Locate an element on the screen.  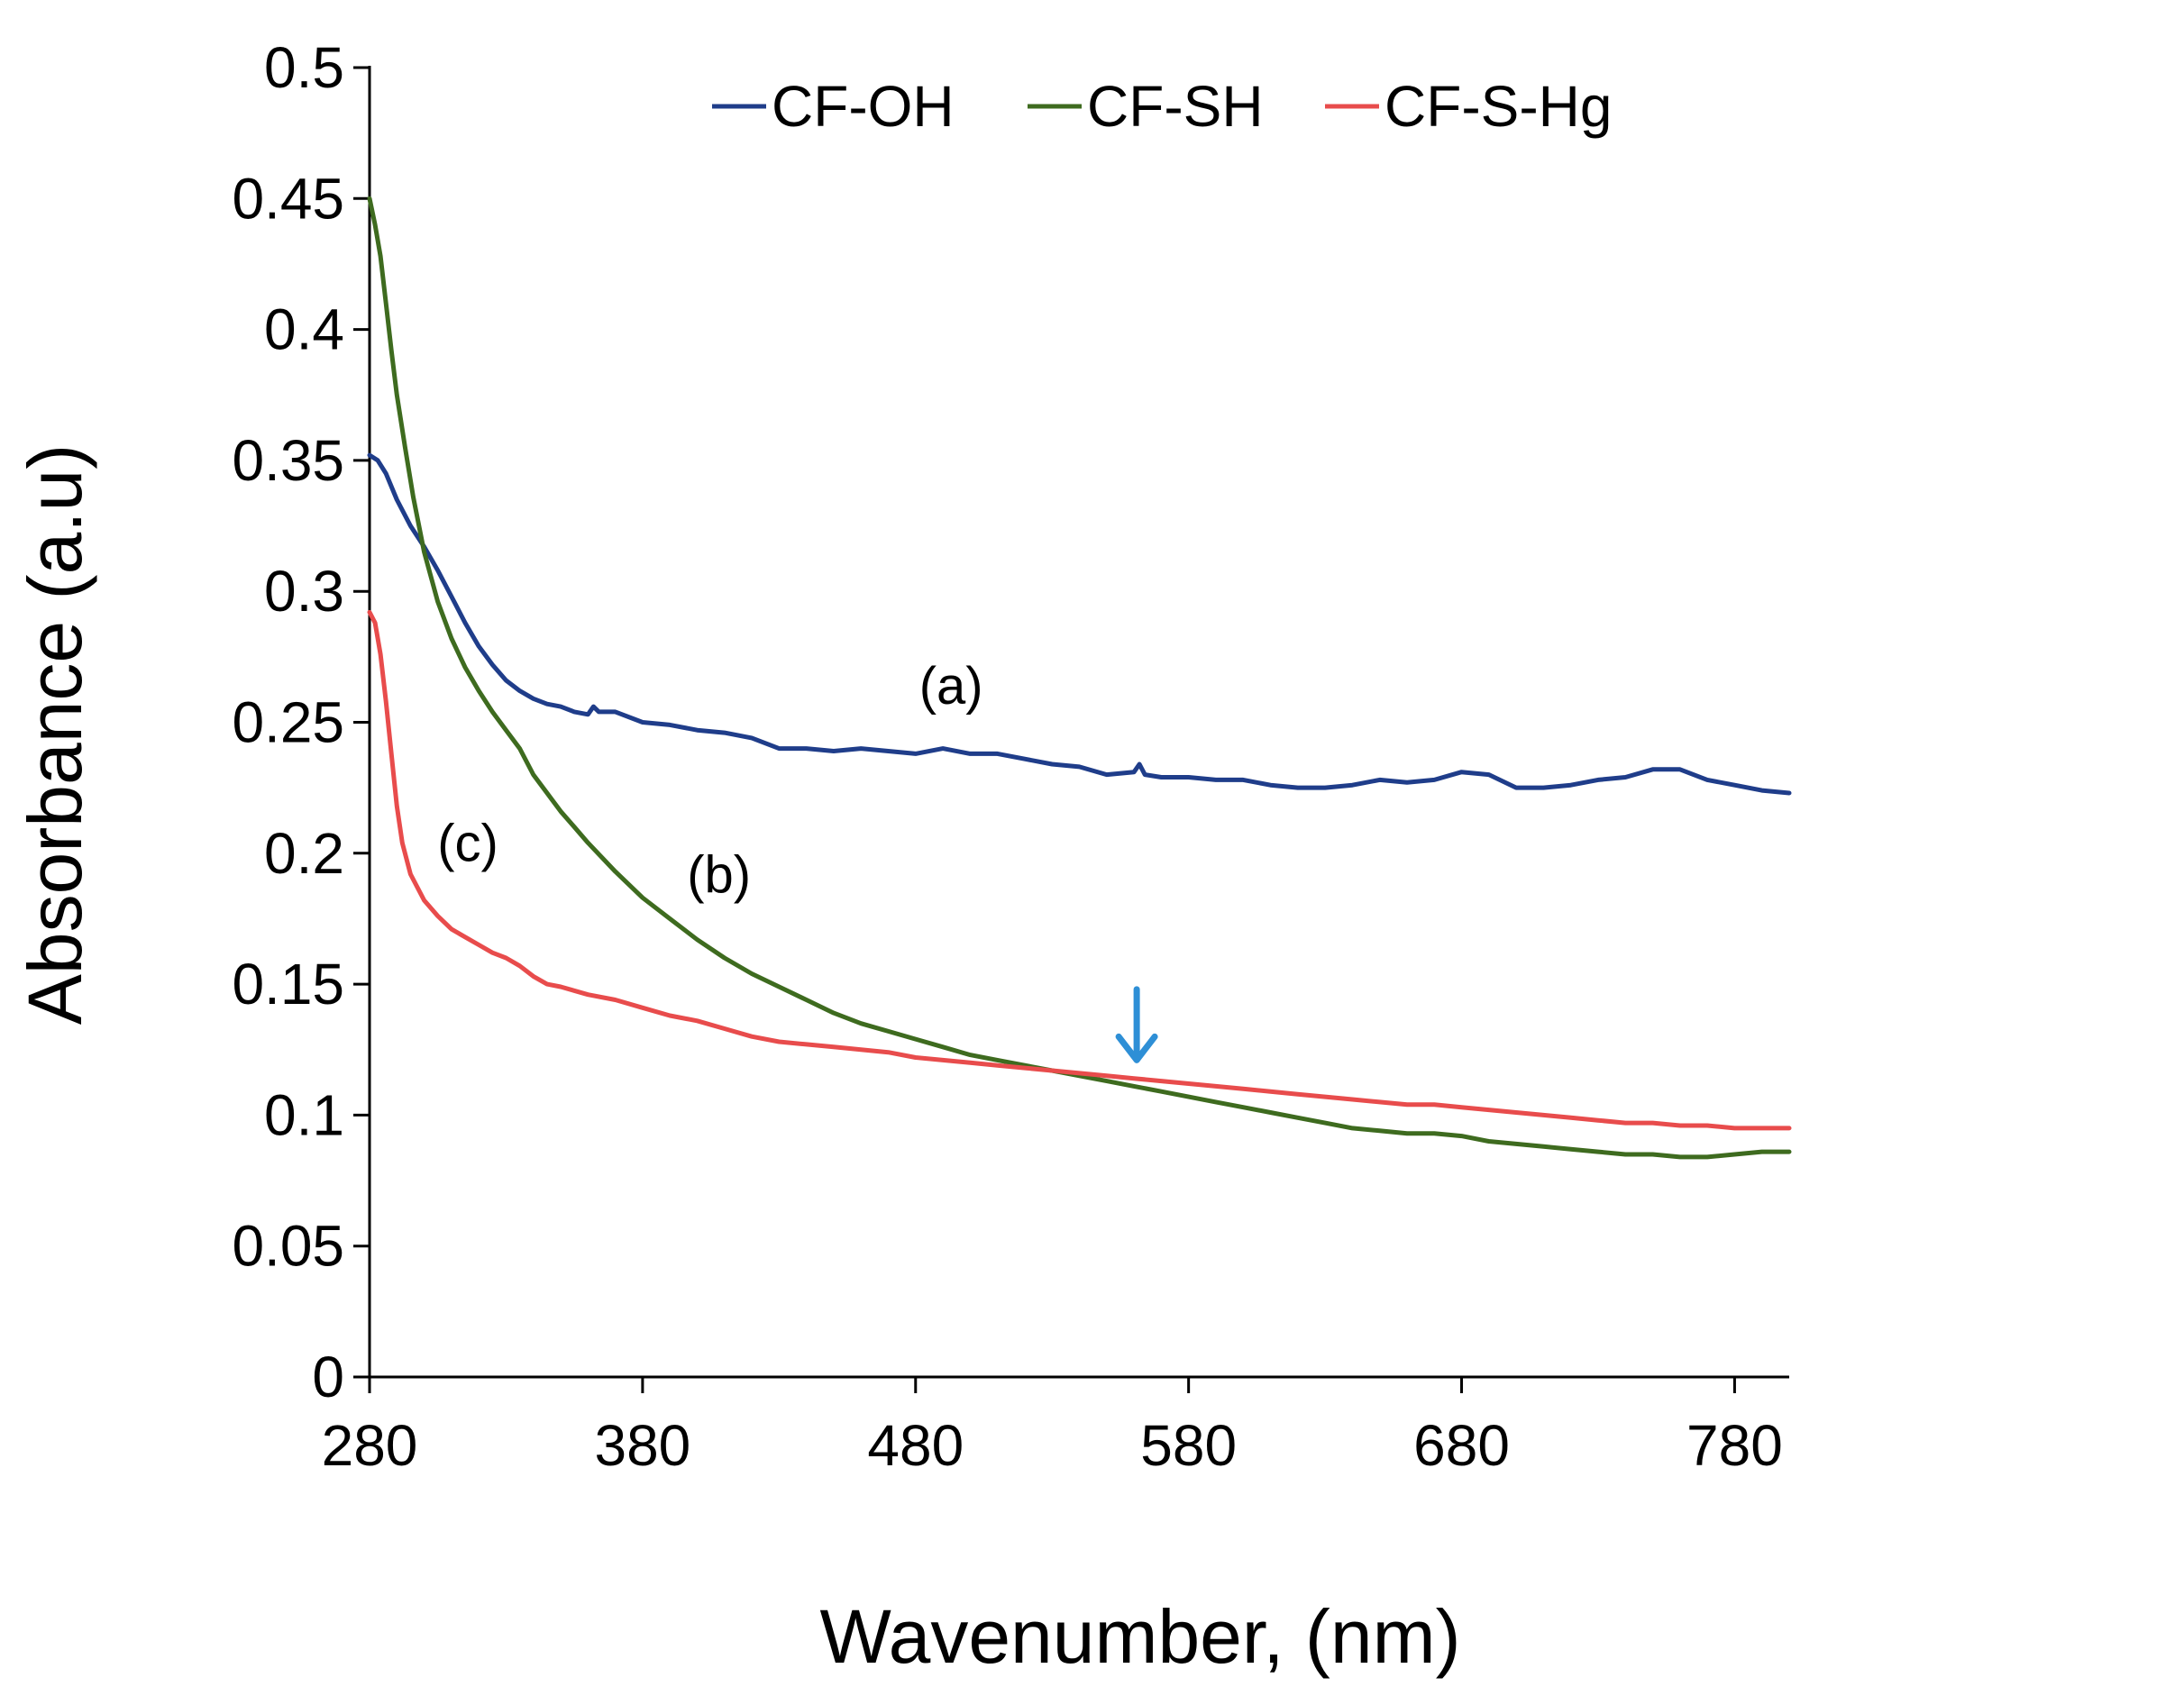
y-tick-label: 0.4 is located at coordinates (304, 329).